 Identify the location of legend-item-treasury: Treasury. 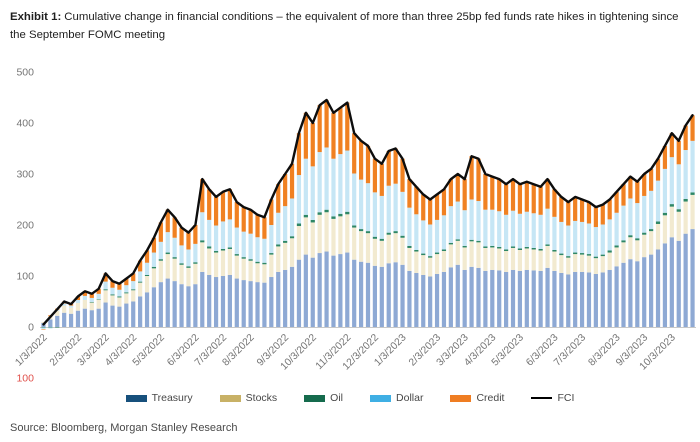
(159, 398).